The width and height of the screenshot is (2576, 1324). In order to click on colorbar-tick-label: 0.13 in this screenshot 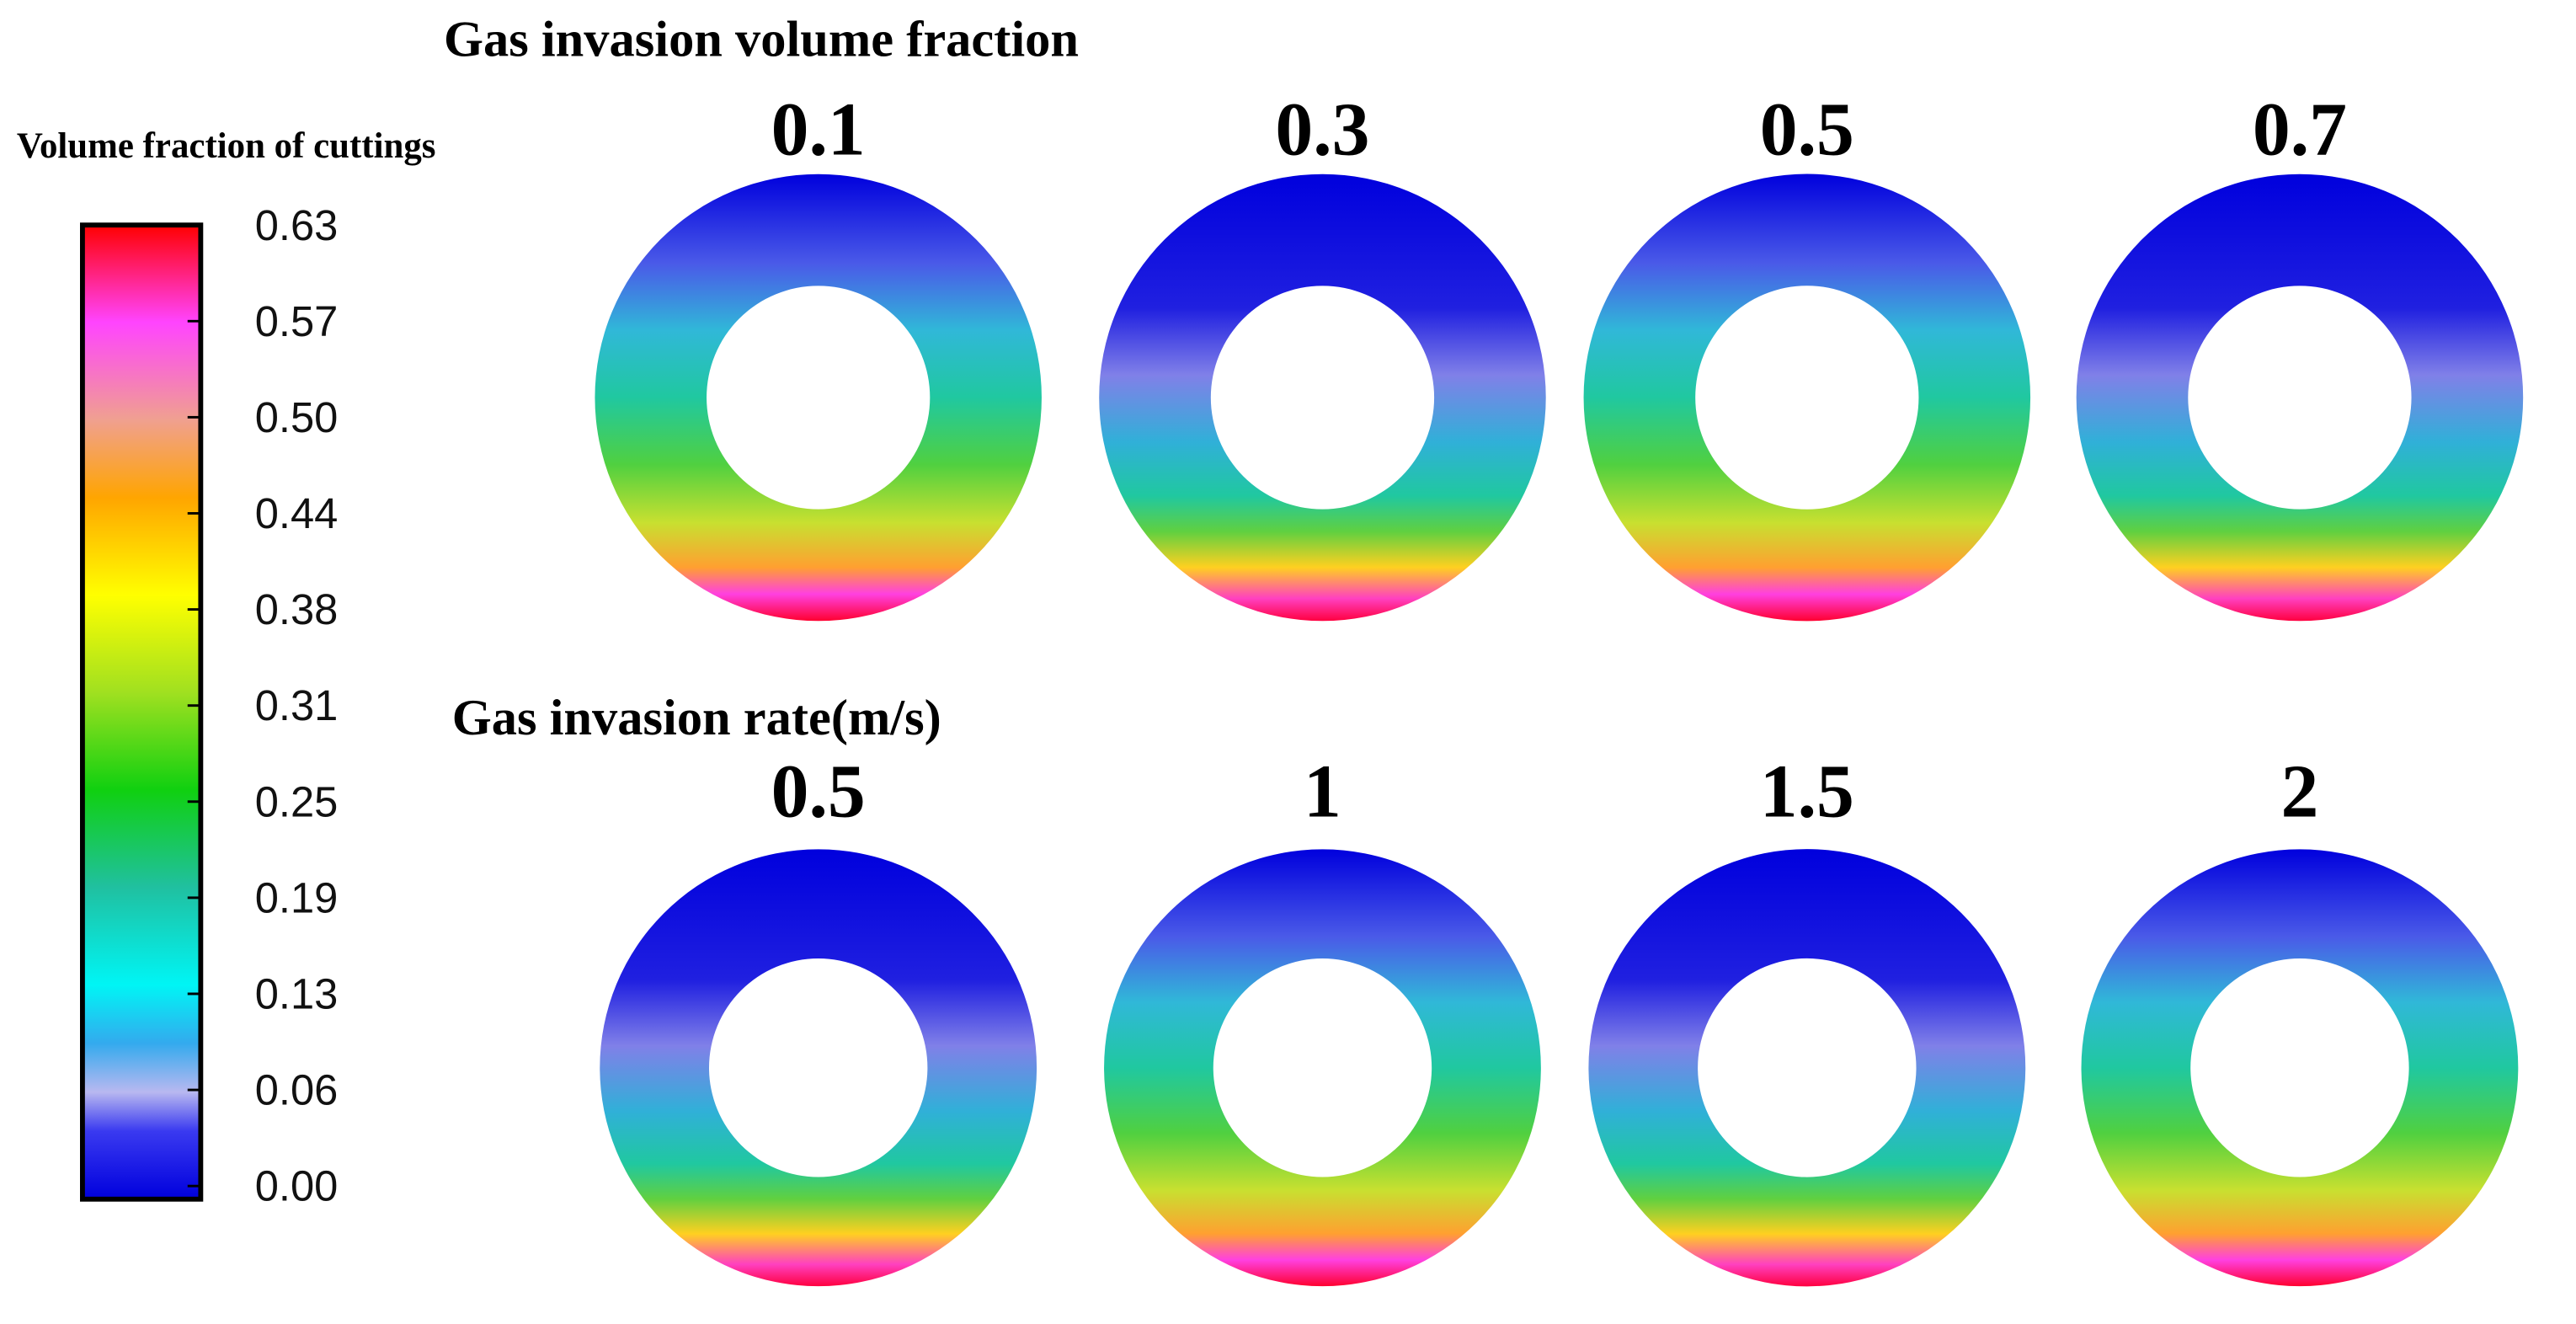, I will do `click(297, 994)`.